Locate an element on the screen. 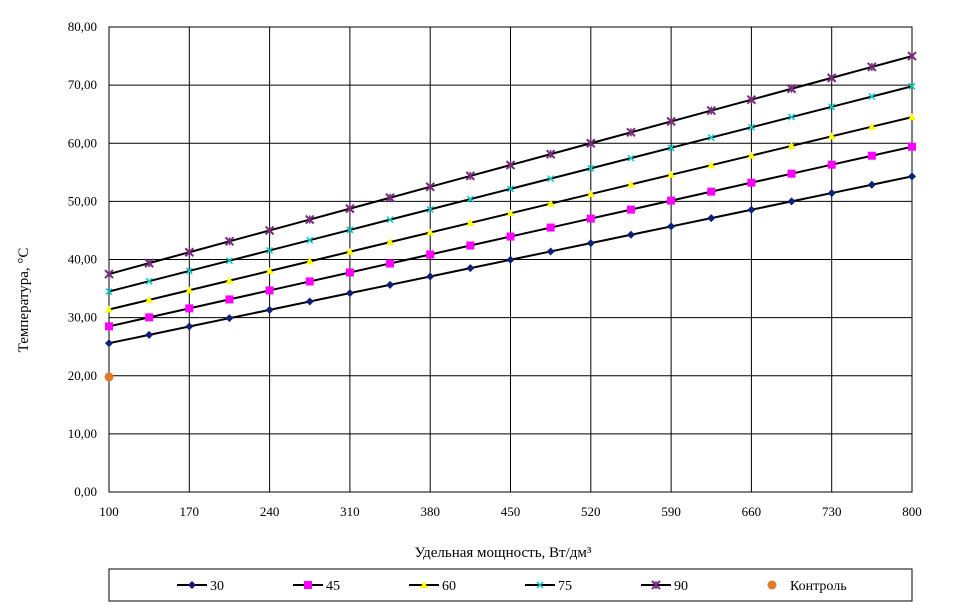 The width and height of the screenshot is (966, 608). y-tick-label: 70,00 is located at coordinates (82, 84).